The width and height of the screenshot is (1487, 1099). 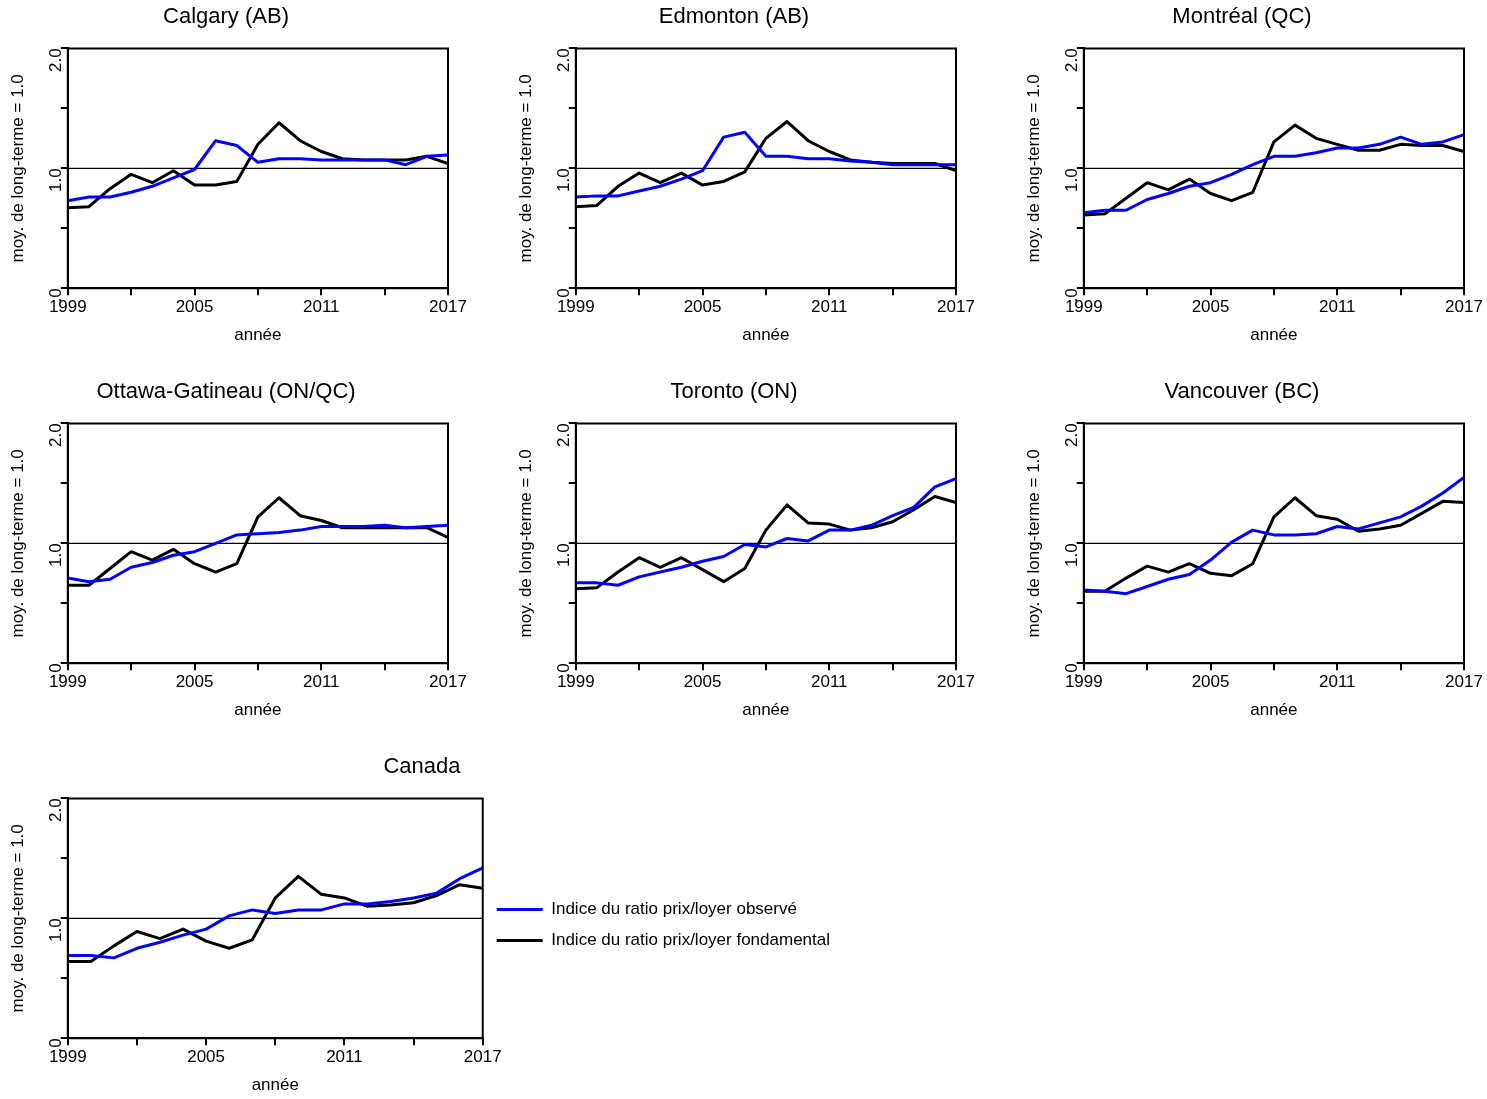 I want to click on legend-label: Indice du ratio prix/loyer fondamental, so click(x=690, y=940).